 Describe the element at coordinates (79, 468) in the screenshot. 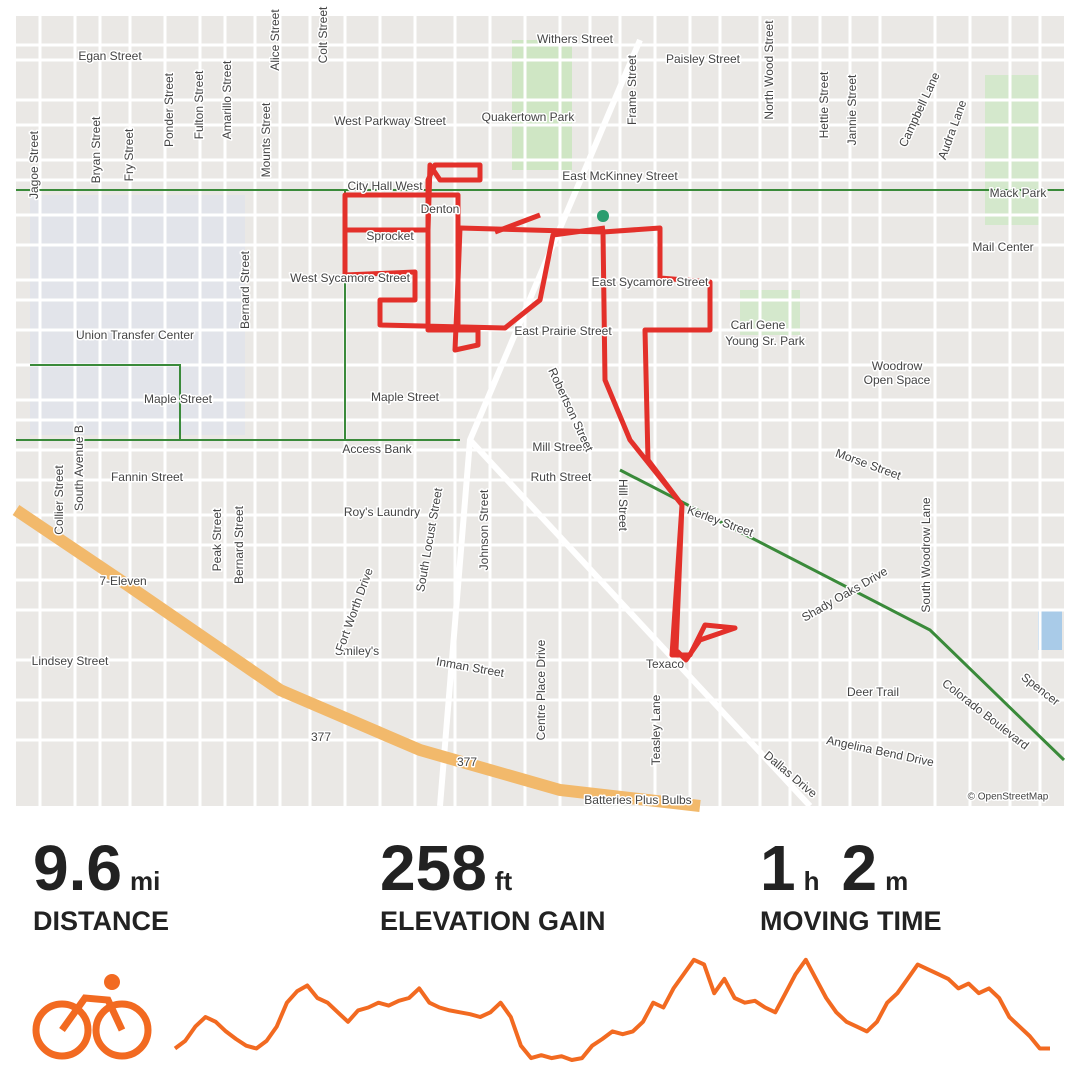

I see `map-label: South Avenue B` at that location.